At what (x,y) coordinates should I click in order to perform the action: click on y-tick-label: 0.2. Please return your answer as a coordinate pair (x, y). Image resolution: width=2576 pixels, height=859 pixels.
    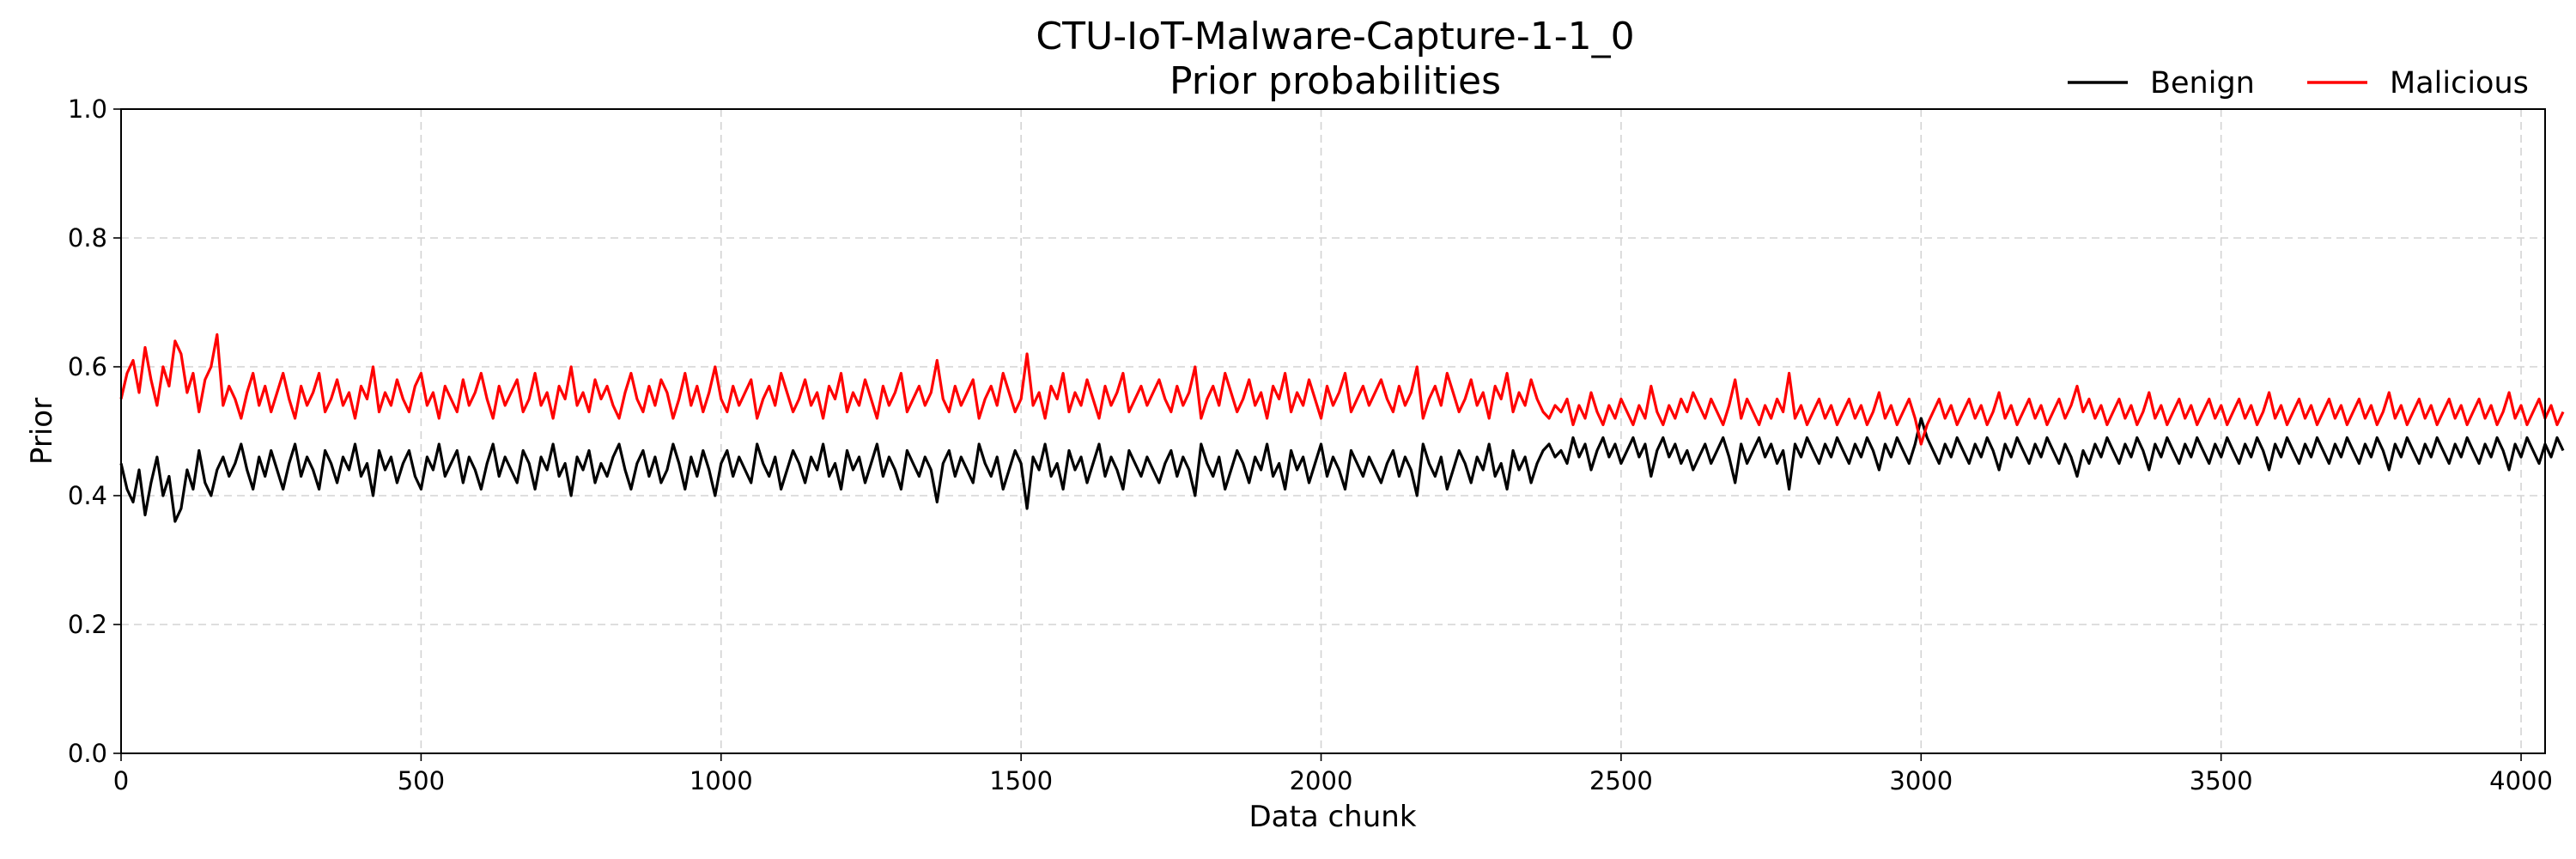
    Looking at the image, I should click on (87, 625).